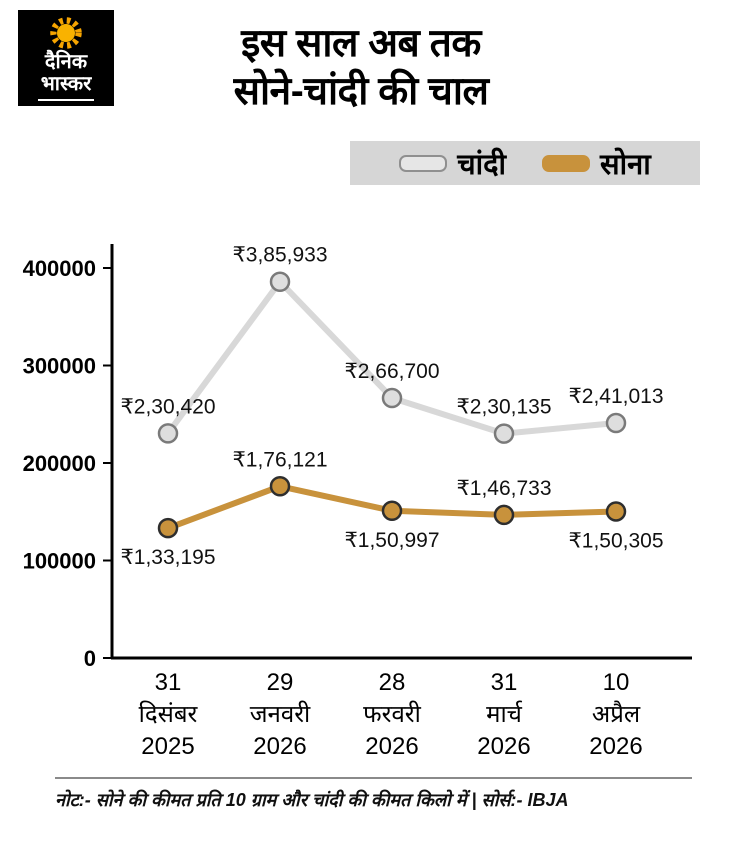 The height and width of the screenshot is (865, 730). Describe the element at coordinates (90, 658) in the screenshot. I see `y-tick-label: 0` at that location.